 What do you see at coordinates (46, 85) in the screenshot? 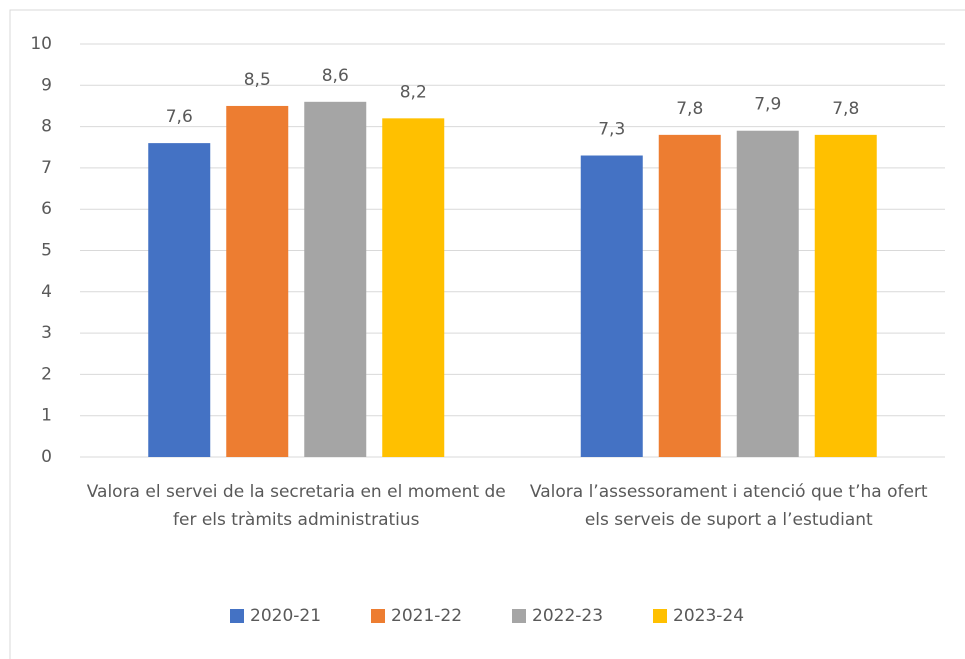
I see `y-tick-label: 9` at bounding box center [46, 85].